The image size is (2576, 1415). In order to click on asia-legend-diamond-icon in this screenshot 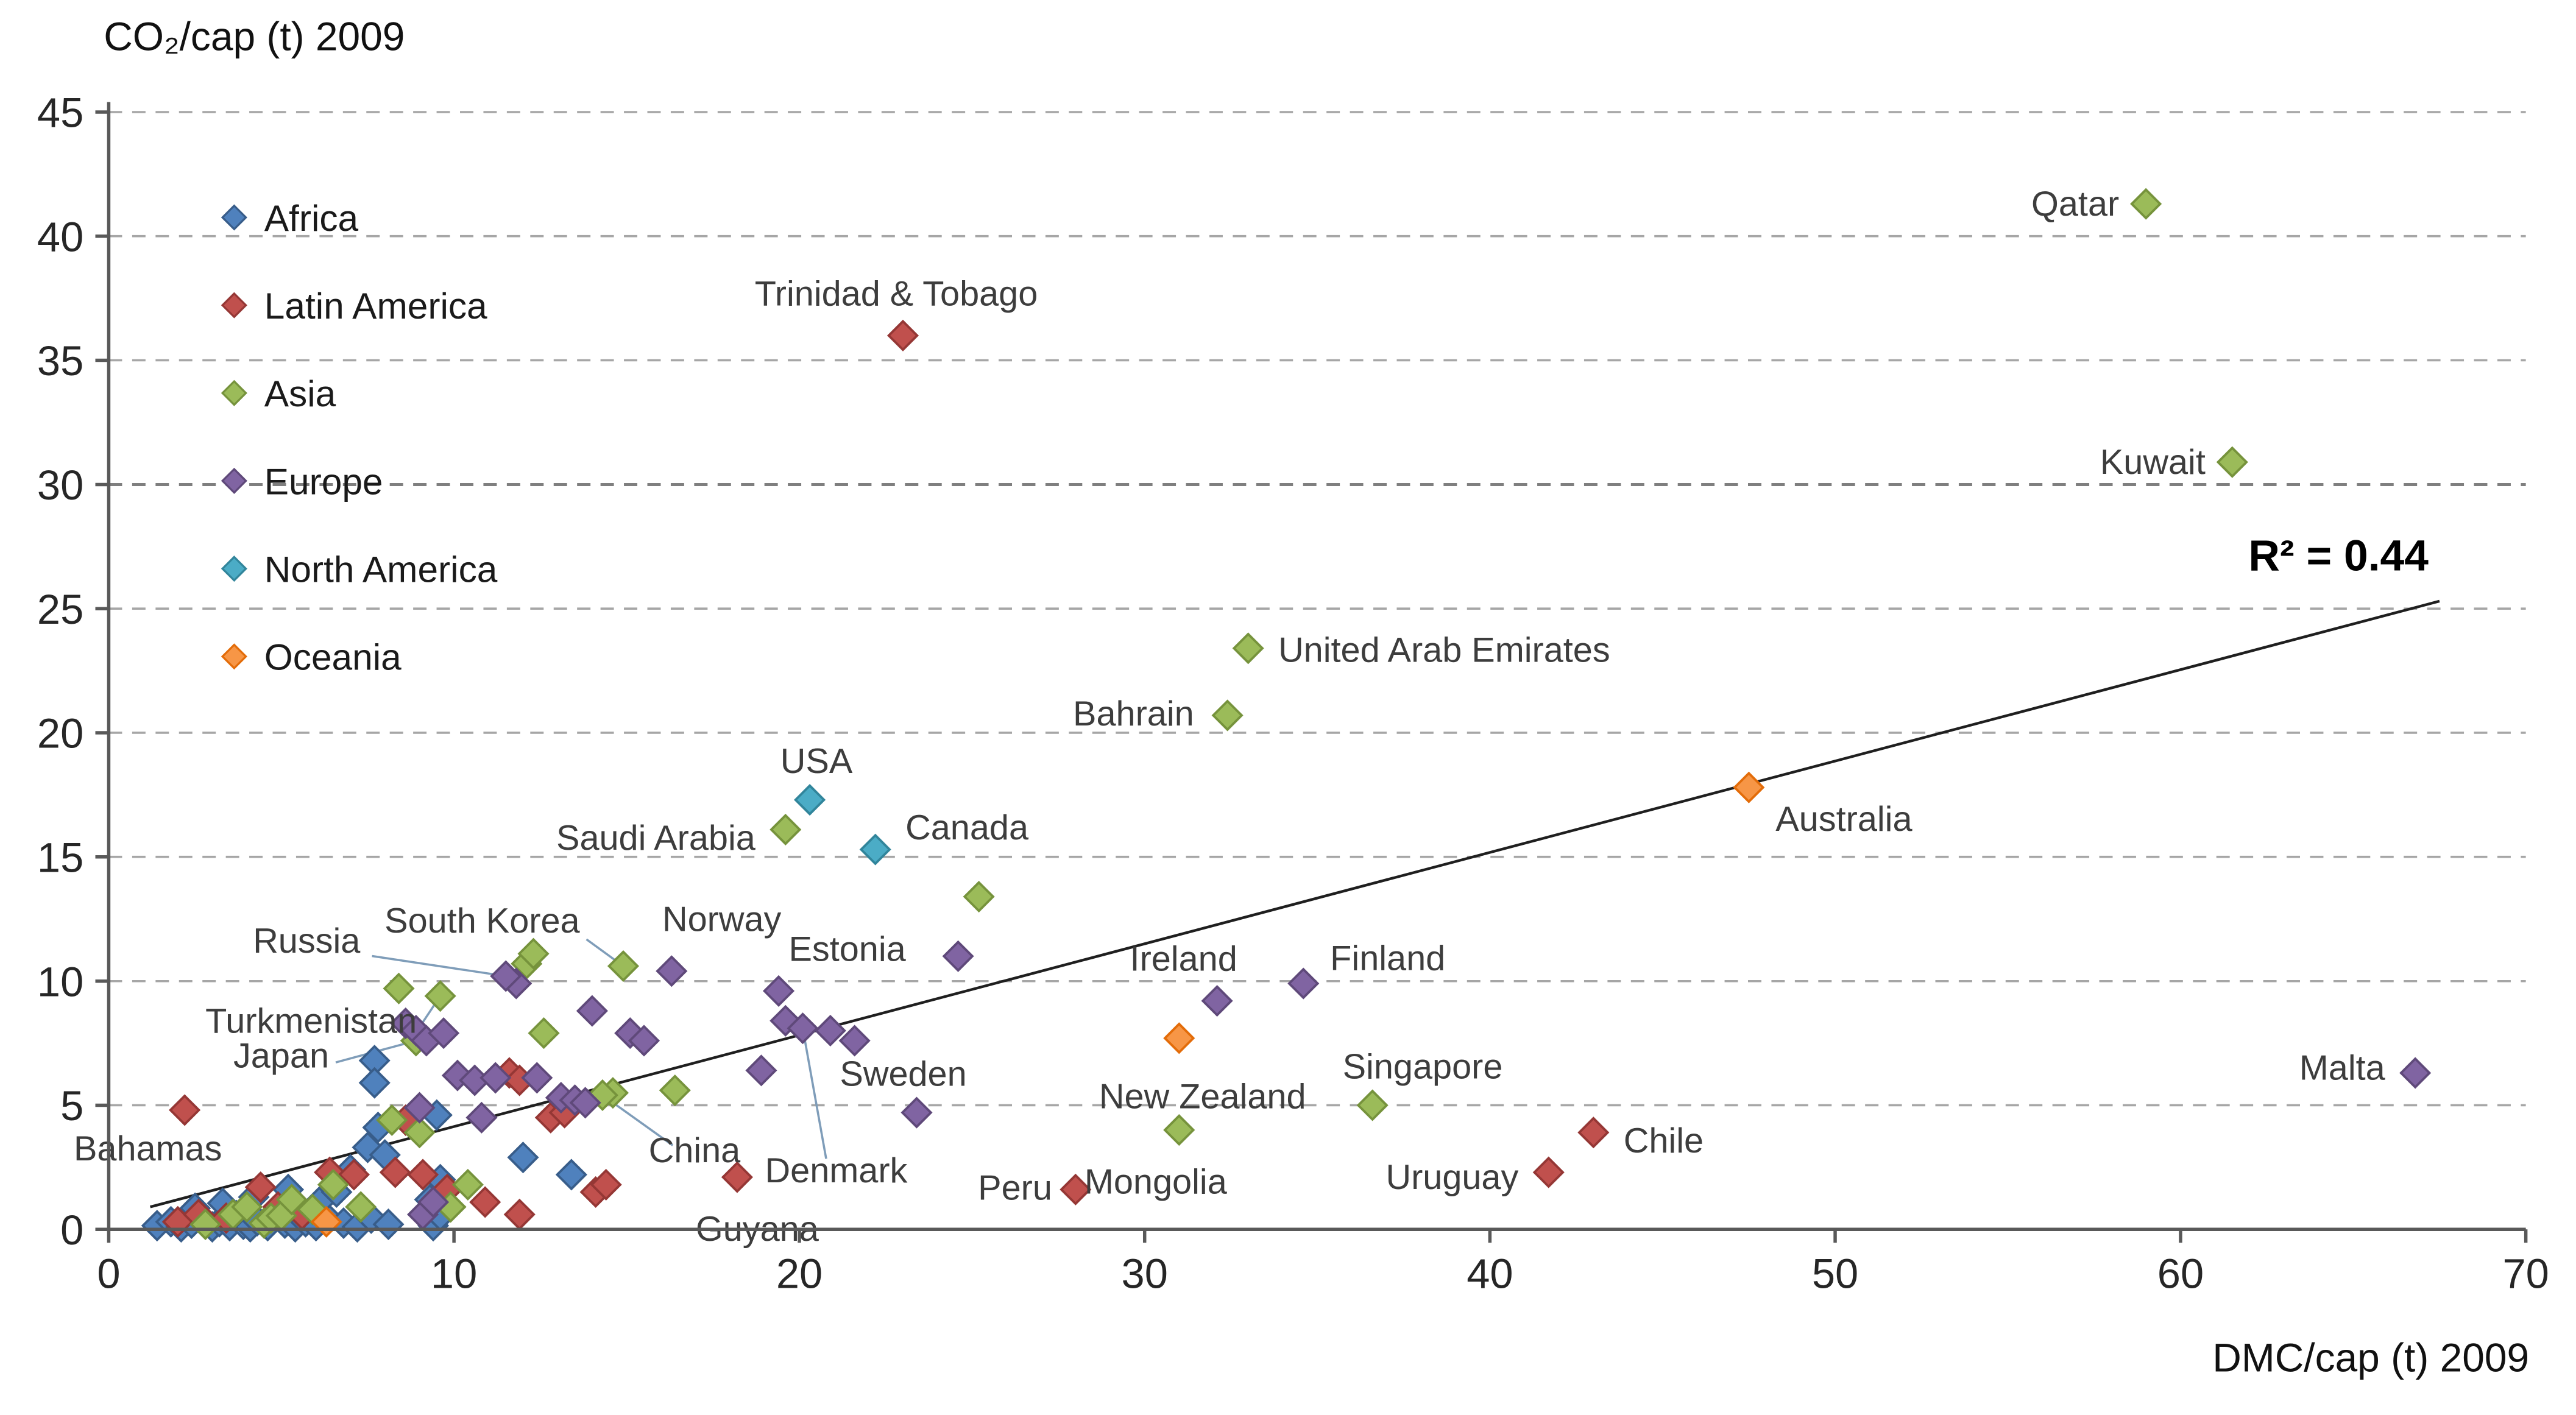, I will do `click(234, 393)`.